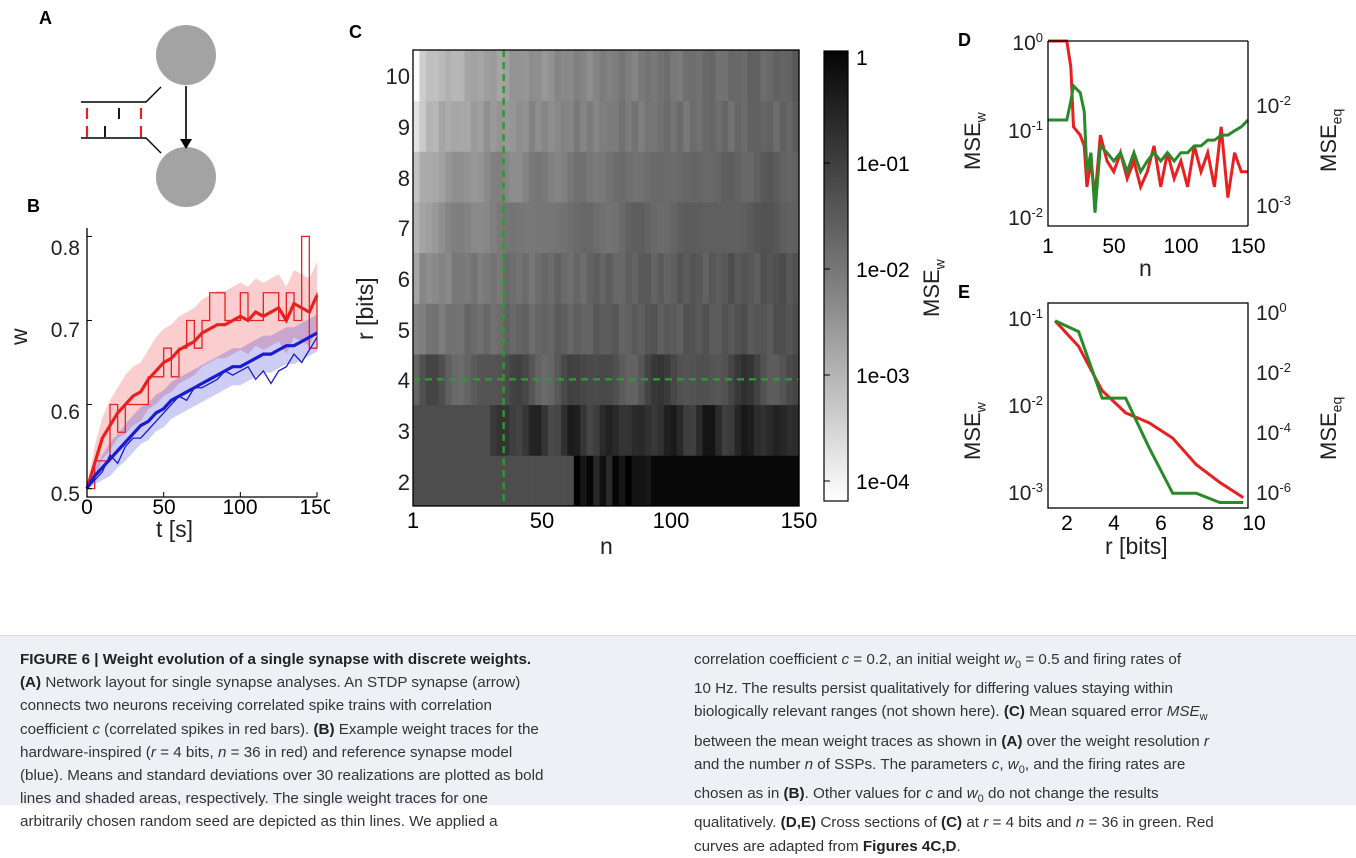  Describe the element at coordinates (1273, 105) in the screenshot. I see `y-right-tick-label: 10⁻²` at that location.